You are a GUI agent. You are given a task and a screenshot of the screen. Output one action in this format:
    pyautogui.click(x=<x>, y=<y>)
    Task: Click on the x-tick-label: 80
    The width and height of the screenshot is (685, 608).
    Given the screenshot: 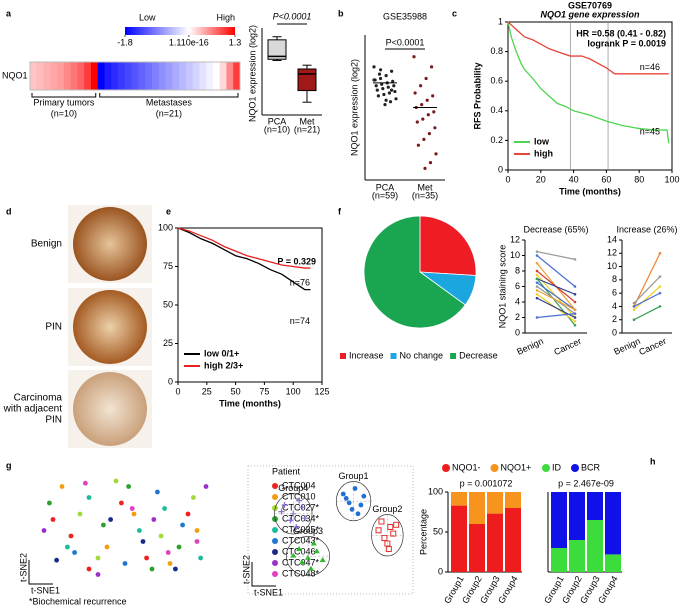 What is the action you would take?
    pyautogui.click(x=639, y=179)
    